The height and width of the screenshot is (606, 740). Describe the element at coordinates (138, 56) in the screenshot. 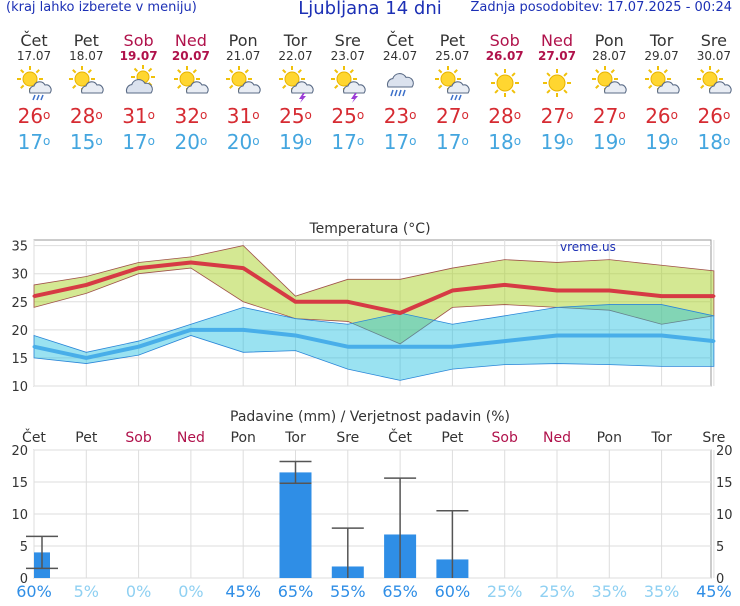

I see `day-date: 19.07` at that location.